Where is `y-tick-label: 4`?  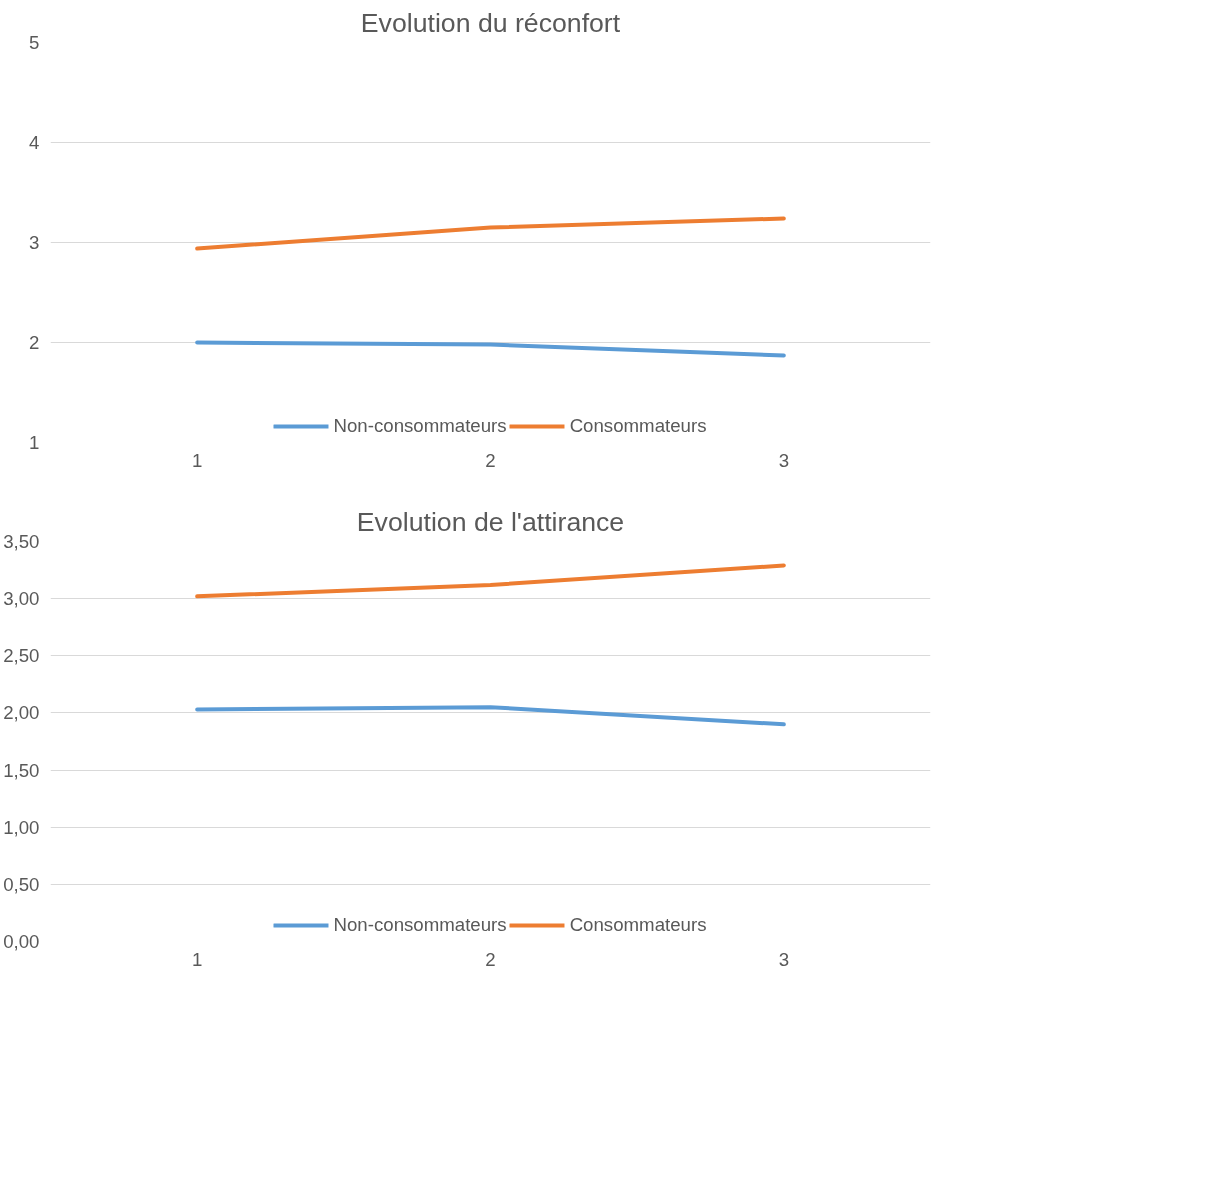 y-tick-label: 4 is located at coordinates (34, 142).